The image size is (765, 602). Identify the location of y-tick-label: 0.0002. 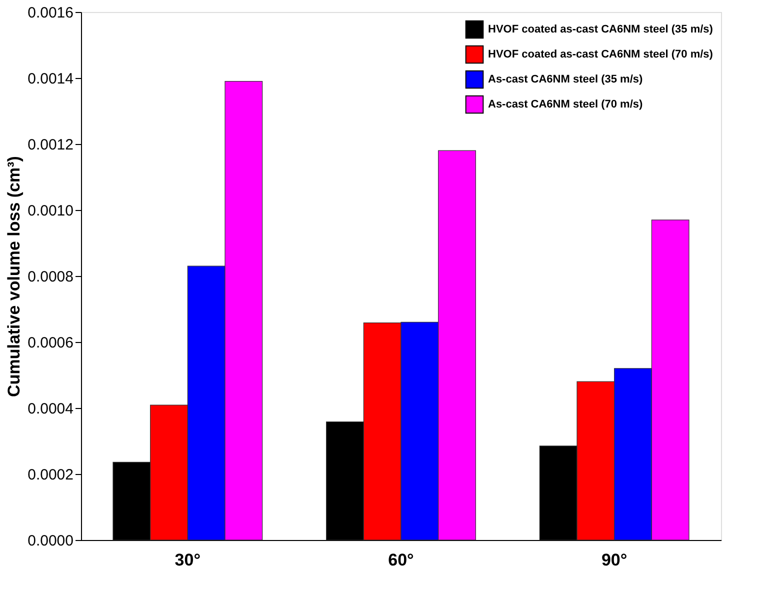
(51, 475).